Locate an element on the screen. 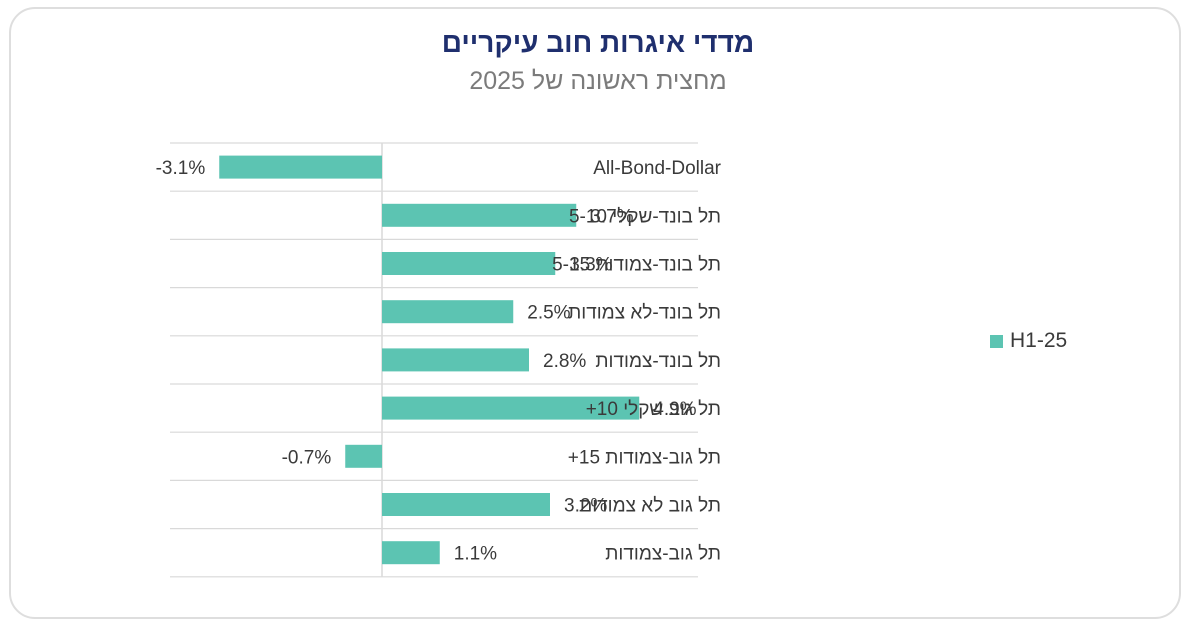 This screenshot has width=1196, height=630. category-label: תל גוב לא צמודות is located at coordinates (650, 506).